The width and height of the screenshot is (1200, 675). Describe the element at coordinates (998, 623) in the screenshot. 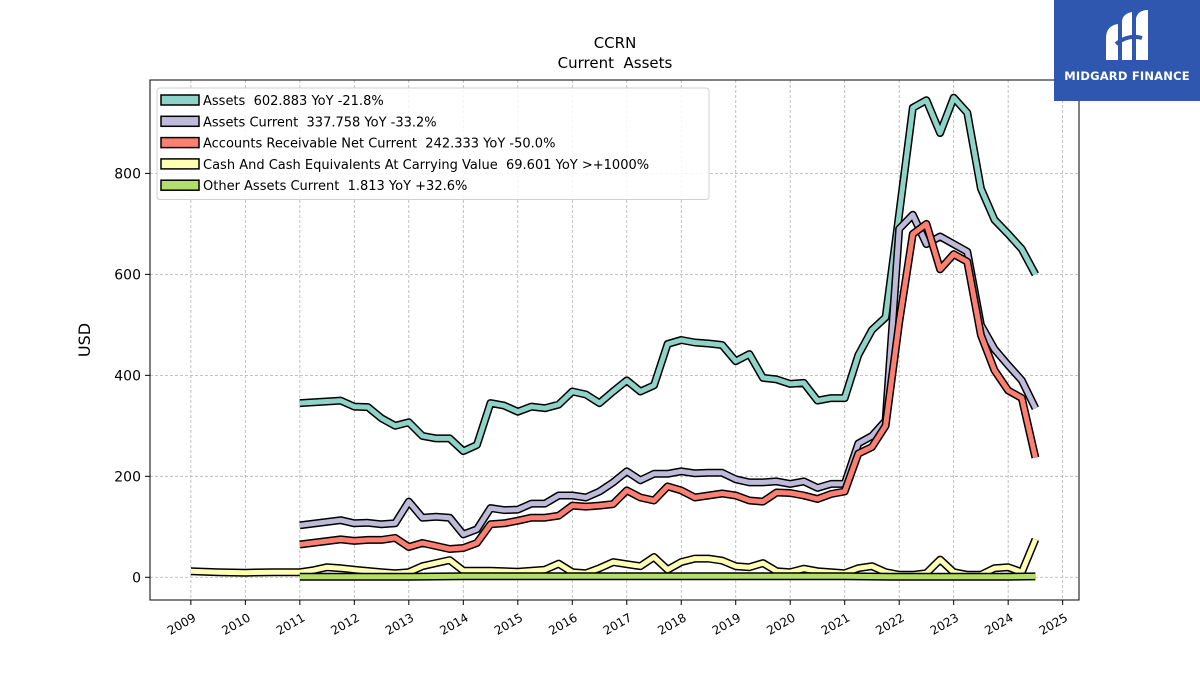

I see `x-tick-label: 2024` at that location.